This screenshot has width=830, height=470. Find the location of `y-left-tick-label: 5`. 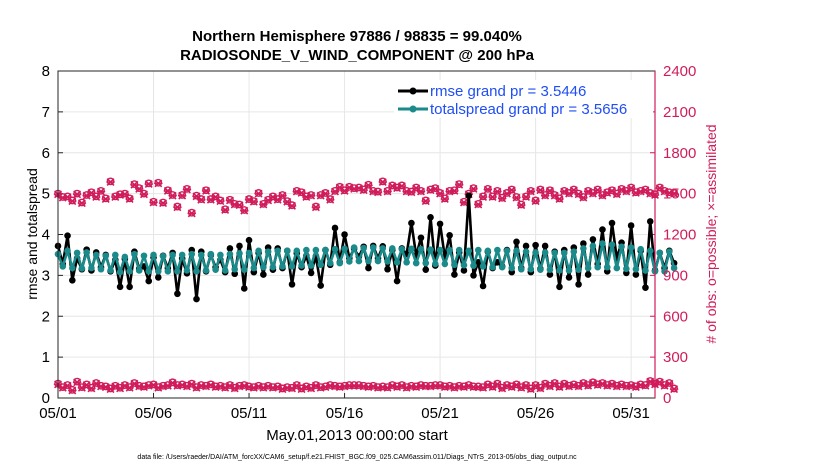

y-left-tick-label: 5 is located at coordinates (46, 194).